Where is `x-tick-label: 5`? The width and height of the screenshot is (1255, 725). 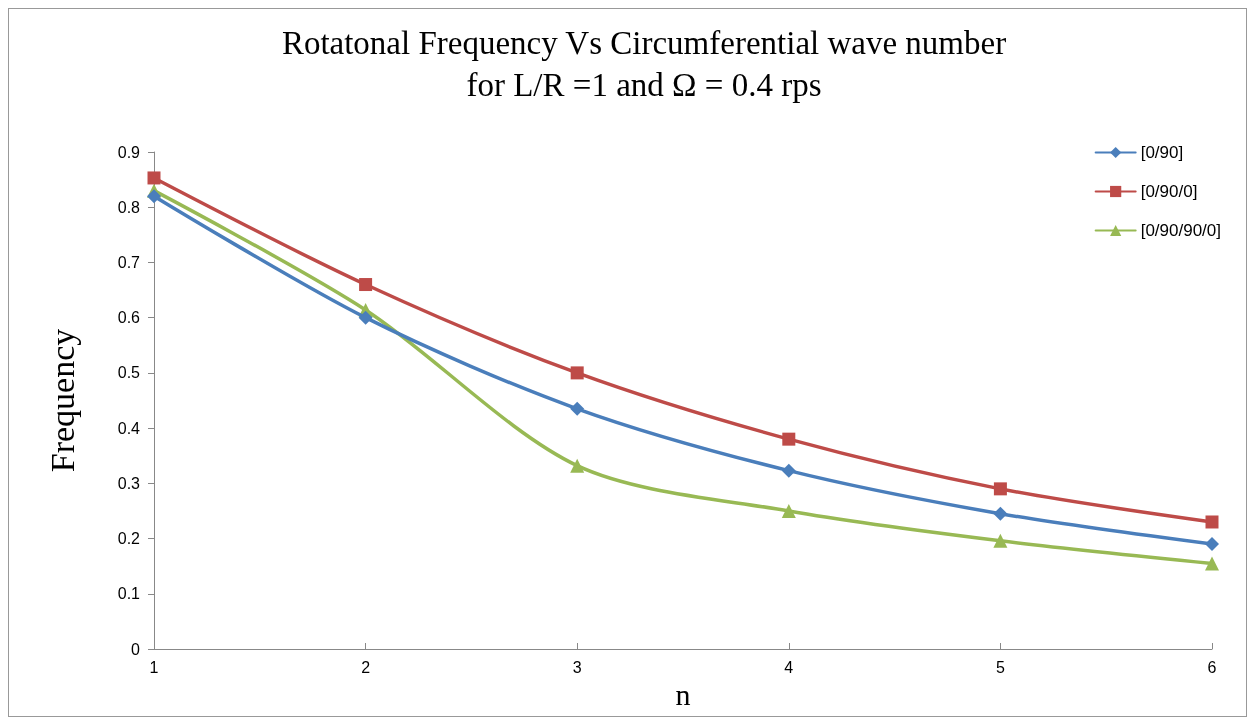
x-tick-label: 5 is located at coordinates (1000, 667).